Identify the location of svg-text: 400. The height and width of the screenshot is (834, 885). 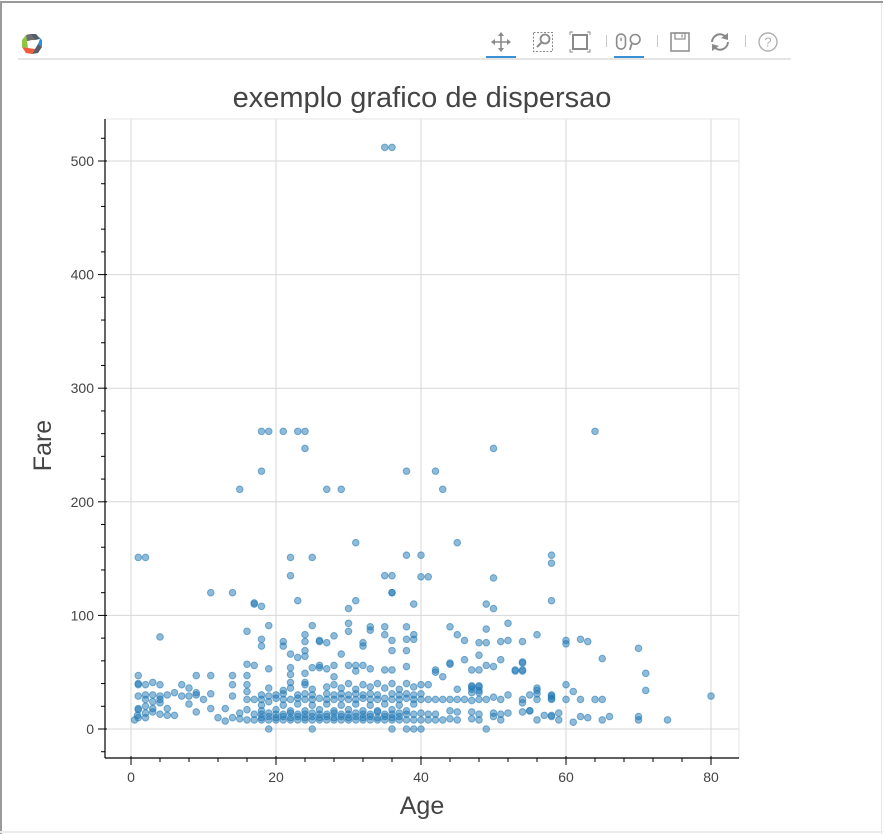
(83, 275).